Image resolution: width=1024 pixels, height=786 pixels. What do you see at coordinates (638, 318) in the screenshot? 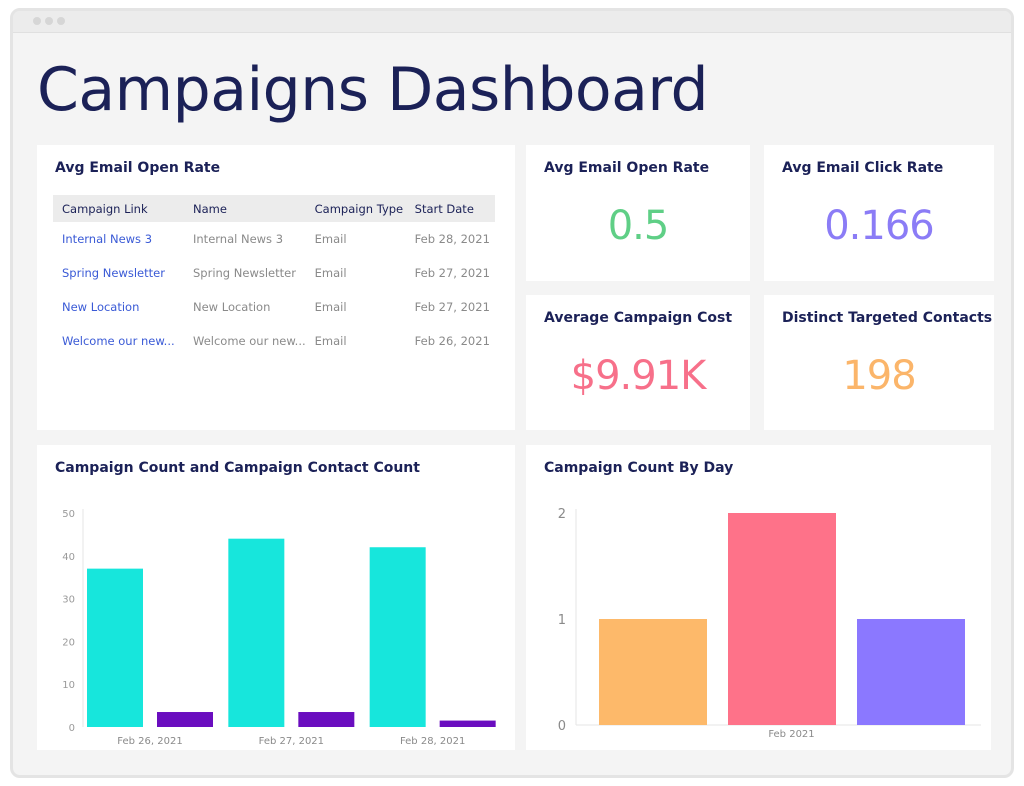
I see `kpi-title: Average Campaign Cost` at bounding box center [638, 318].